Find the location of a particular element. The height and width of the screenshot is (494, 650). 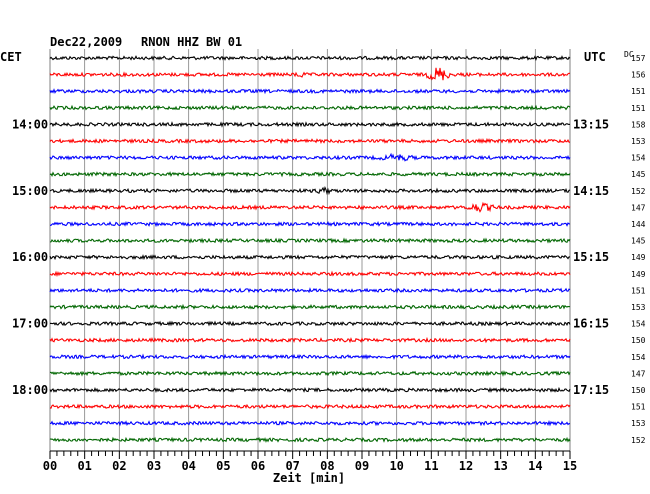

x-tick-label: 15 is located at coordinates (570, 466).